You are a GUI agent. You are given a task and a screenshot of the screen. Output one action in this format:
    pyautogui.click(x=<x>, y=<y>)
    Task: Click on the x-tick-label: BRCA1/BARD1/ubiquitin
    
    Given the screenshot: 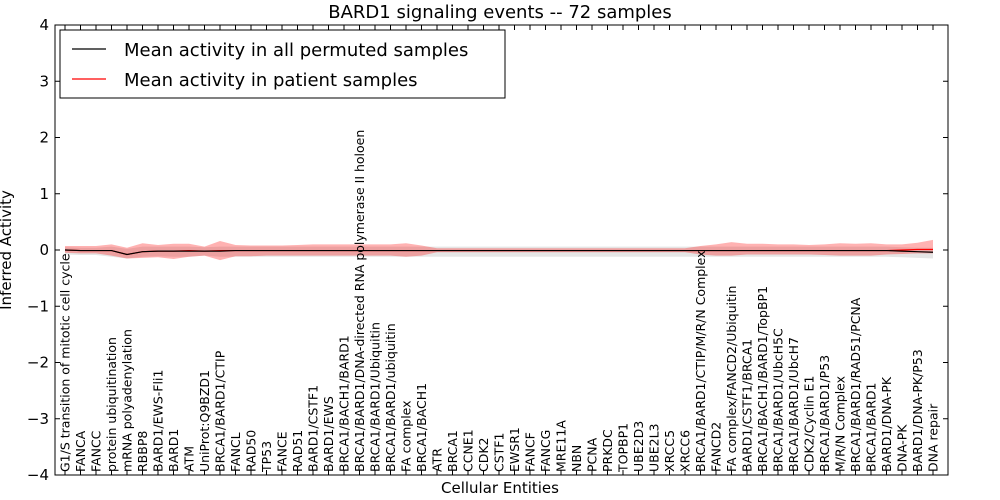 What is the action you would take?
    pyautogui.click(x=390, y=397)
    